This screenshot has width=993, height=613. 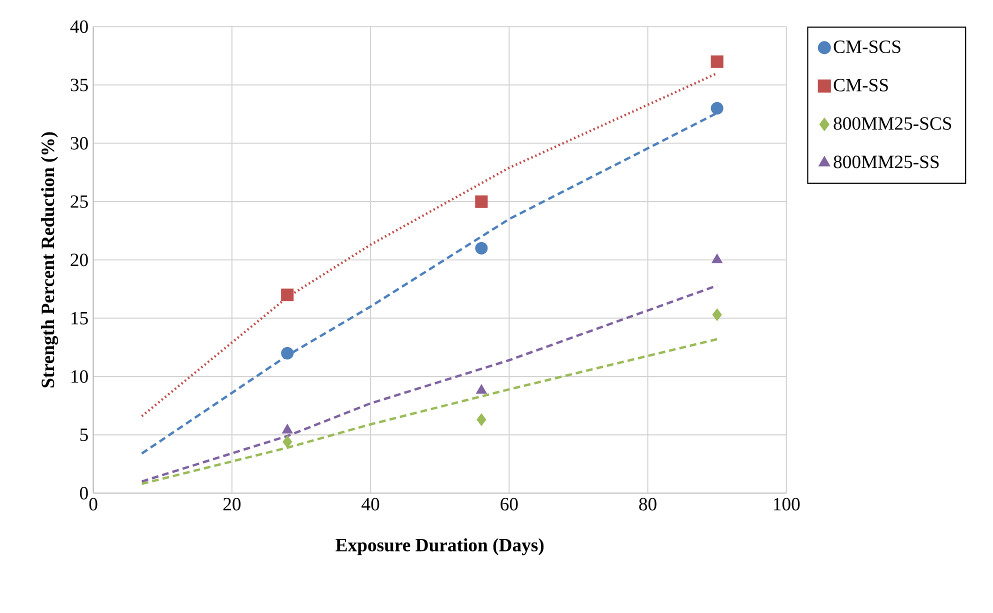 What do you see at coordinates (79, 85) in the screenshot?
I see `y-tick-label: 35` at bounding box center [79, 85].